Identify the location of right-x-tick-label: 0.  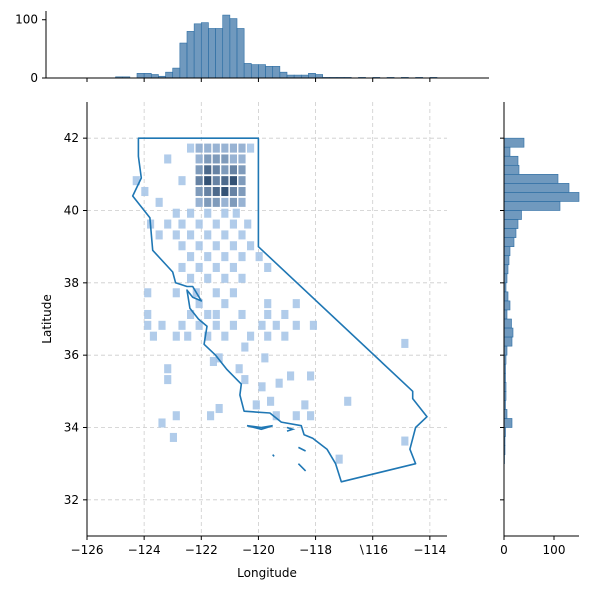
(504, 550).